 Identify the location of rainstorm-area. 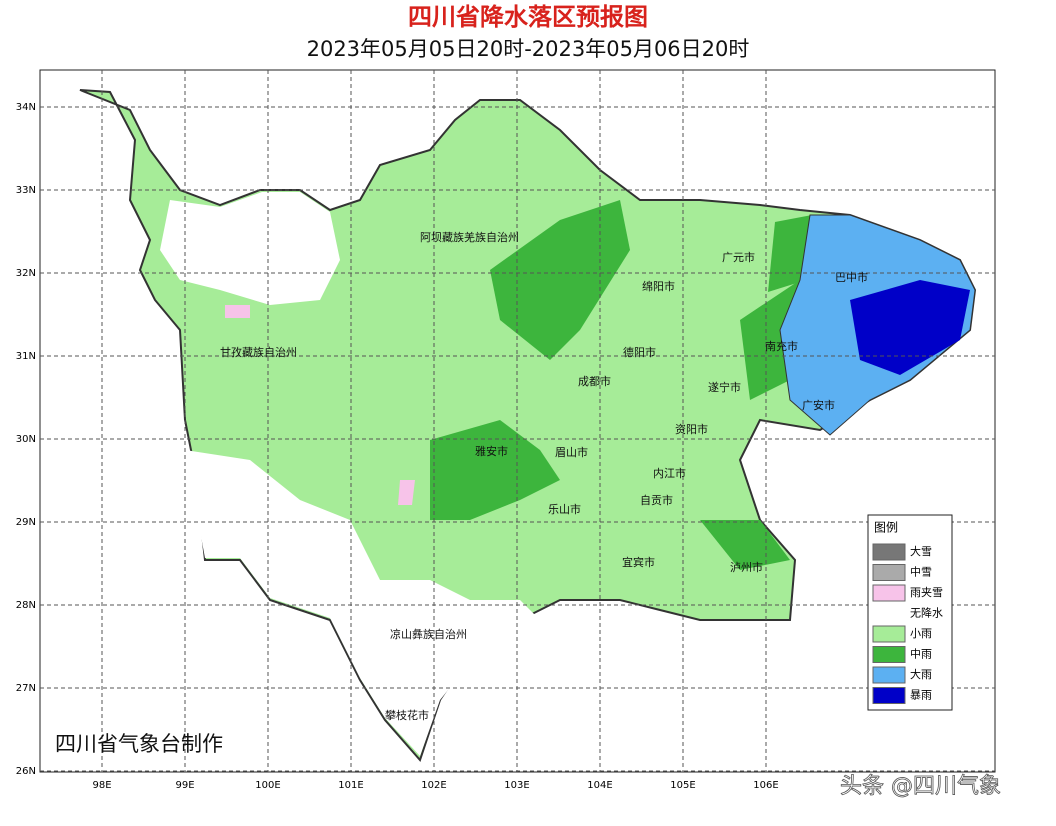
(910, 327).